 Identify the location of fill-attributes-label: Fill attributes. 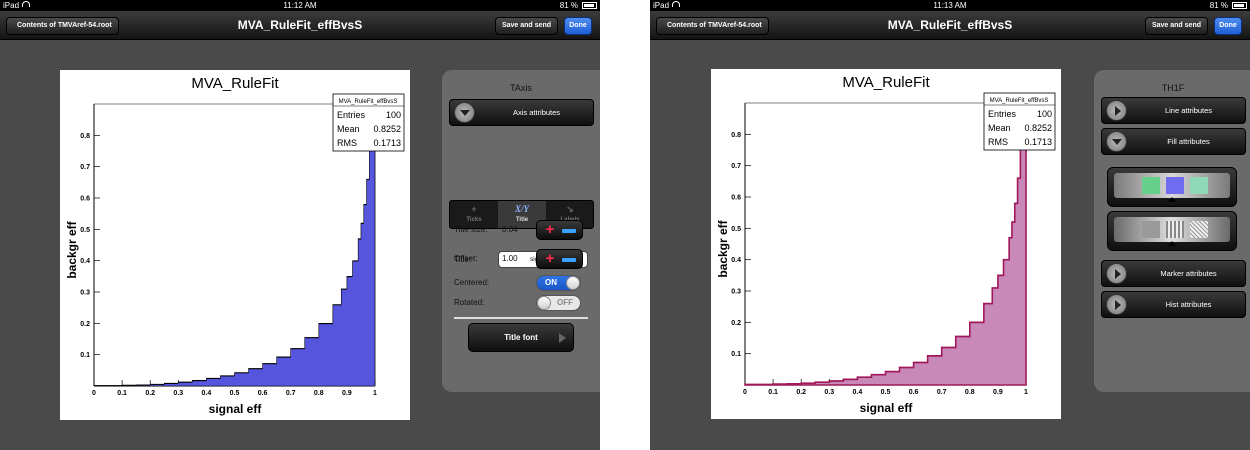
(1188, 141).